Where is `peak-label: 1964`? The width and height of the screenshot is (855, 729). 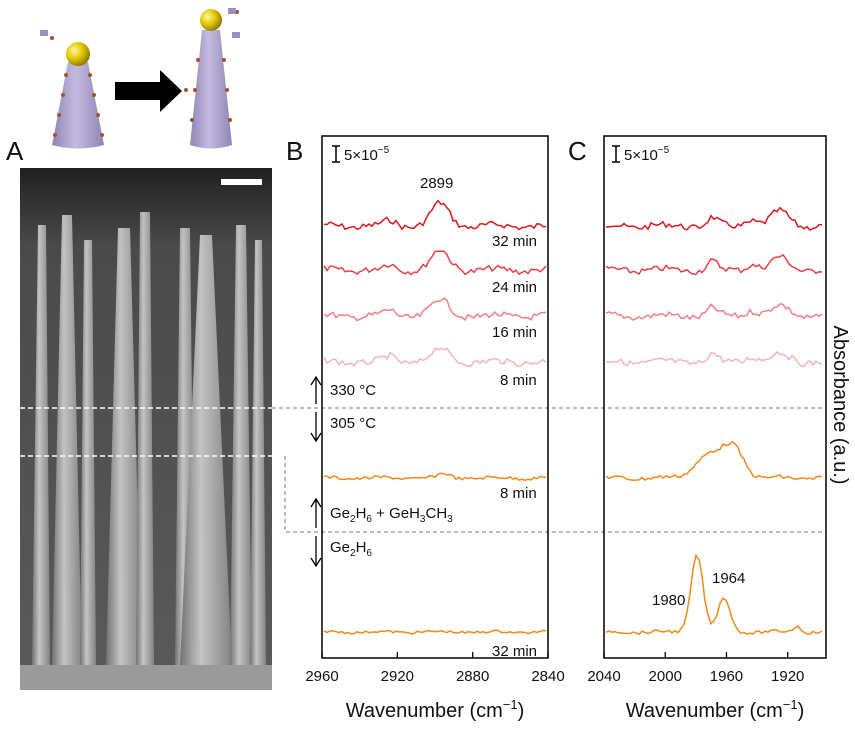 peak-label: 1964 is located at coordinates (728, 578).